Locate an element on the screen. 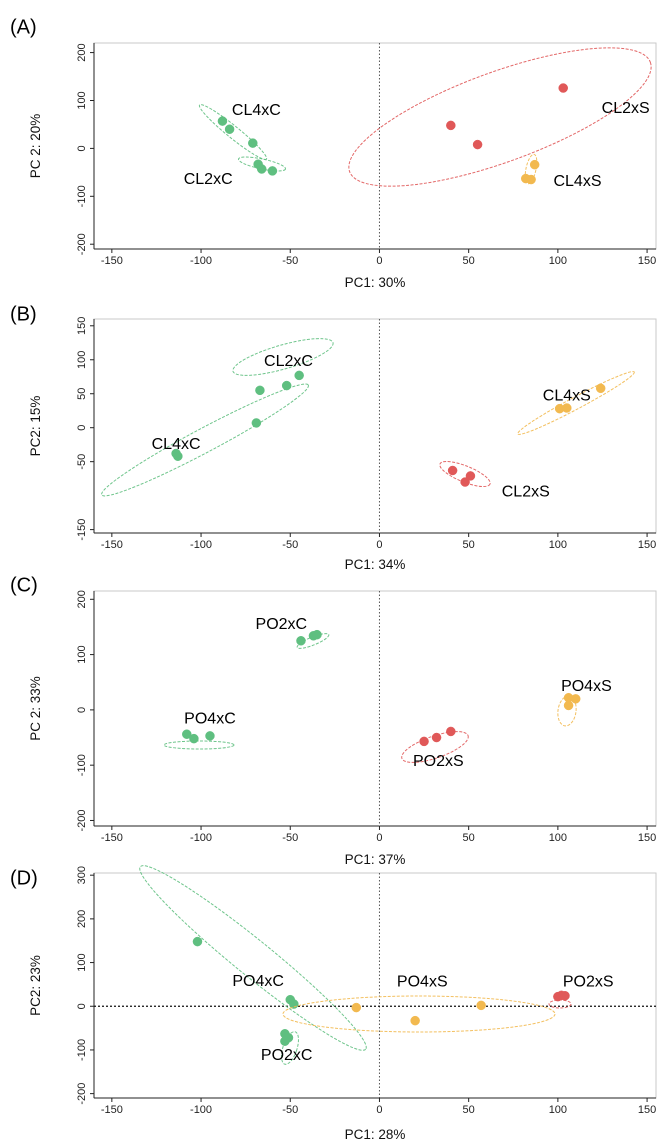 The height and width of the screenshot is (1147, 659). panel-c-x-tick-label: 0 is located at coordinates (379, 838).